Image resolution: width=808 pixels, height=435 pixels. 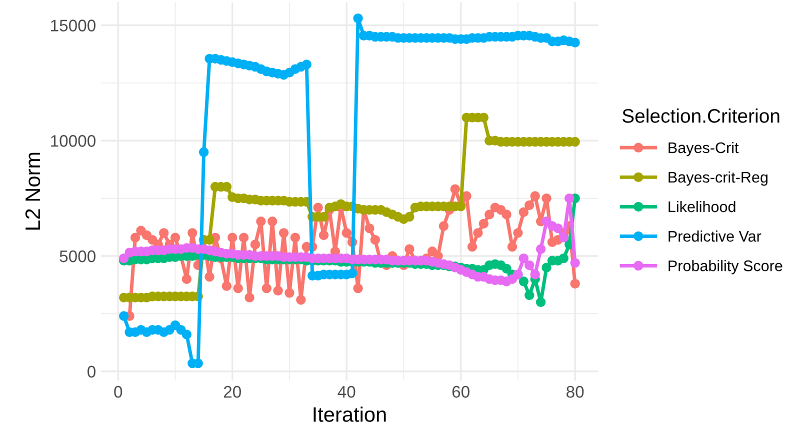 I want to click on legend-title: Selection.Criterion, so click(x=701, y=115).